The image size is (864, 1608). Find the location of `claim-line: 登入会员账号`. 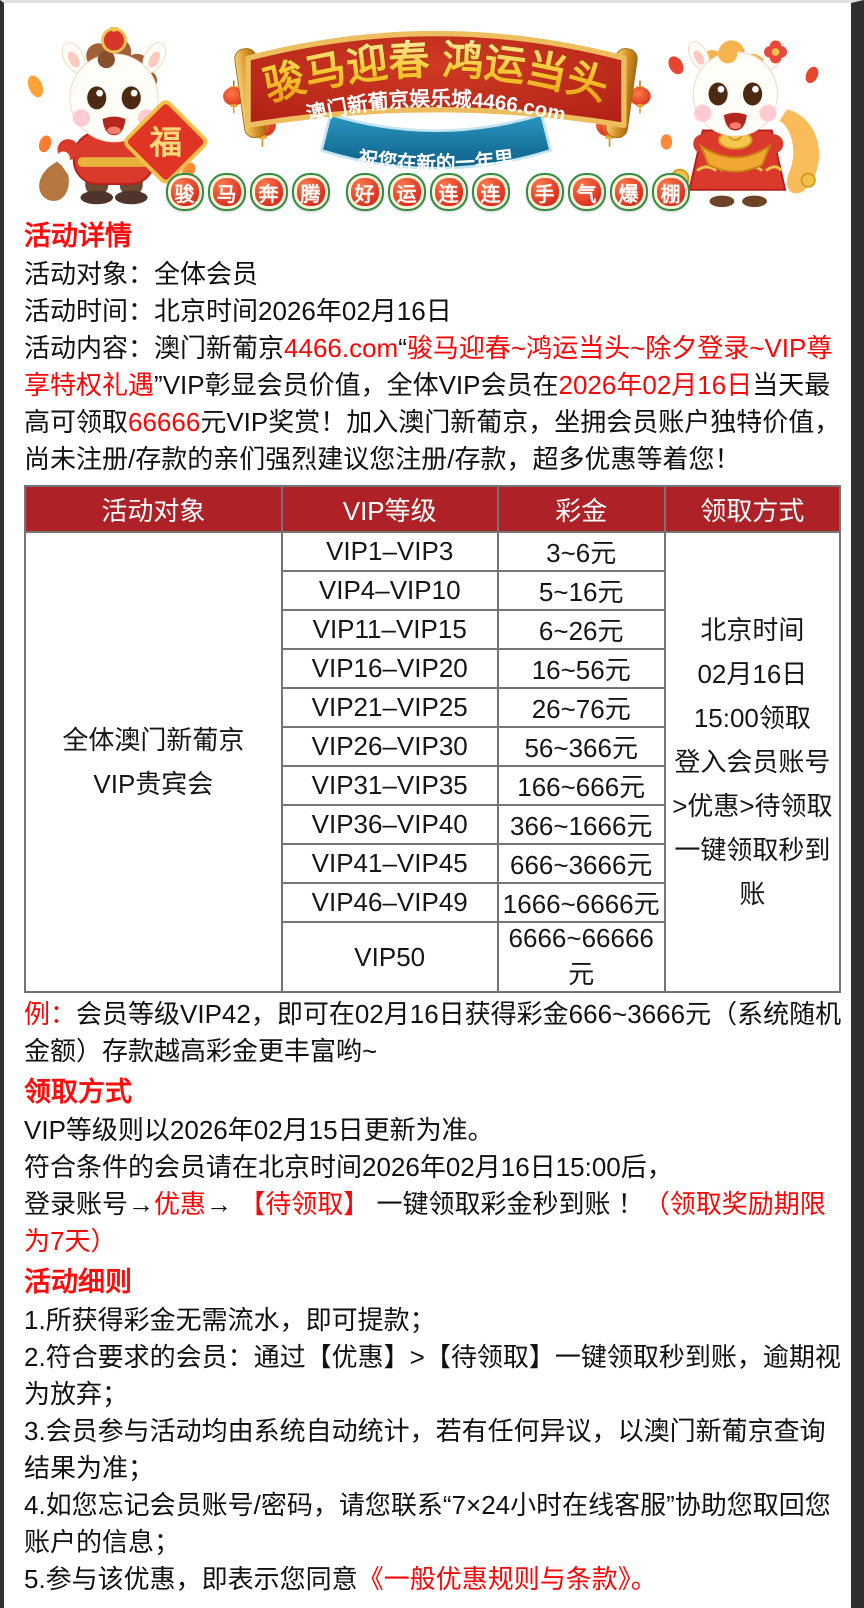

claim-line: 登入会员账号 is located at coordinates (752, 762).